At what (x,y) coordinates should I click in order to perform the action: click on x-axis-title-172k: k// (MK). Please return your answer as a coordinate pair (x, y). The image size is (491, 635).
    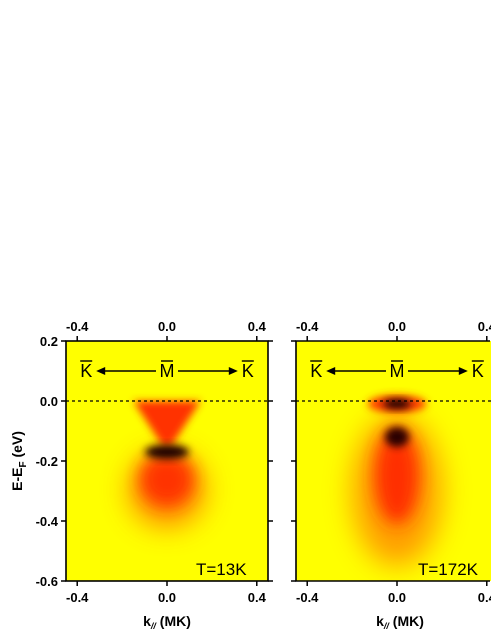
    Looking at the image, I should click on (400, 622).